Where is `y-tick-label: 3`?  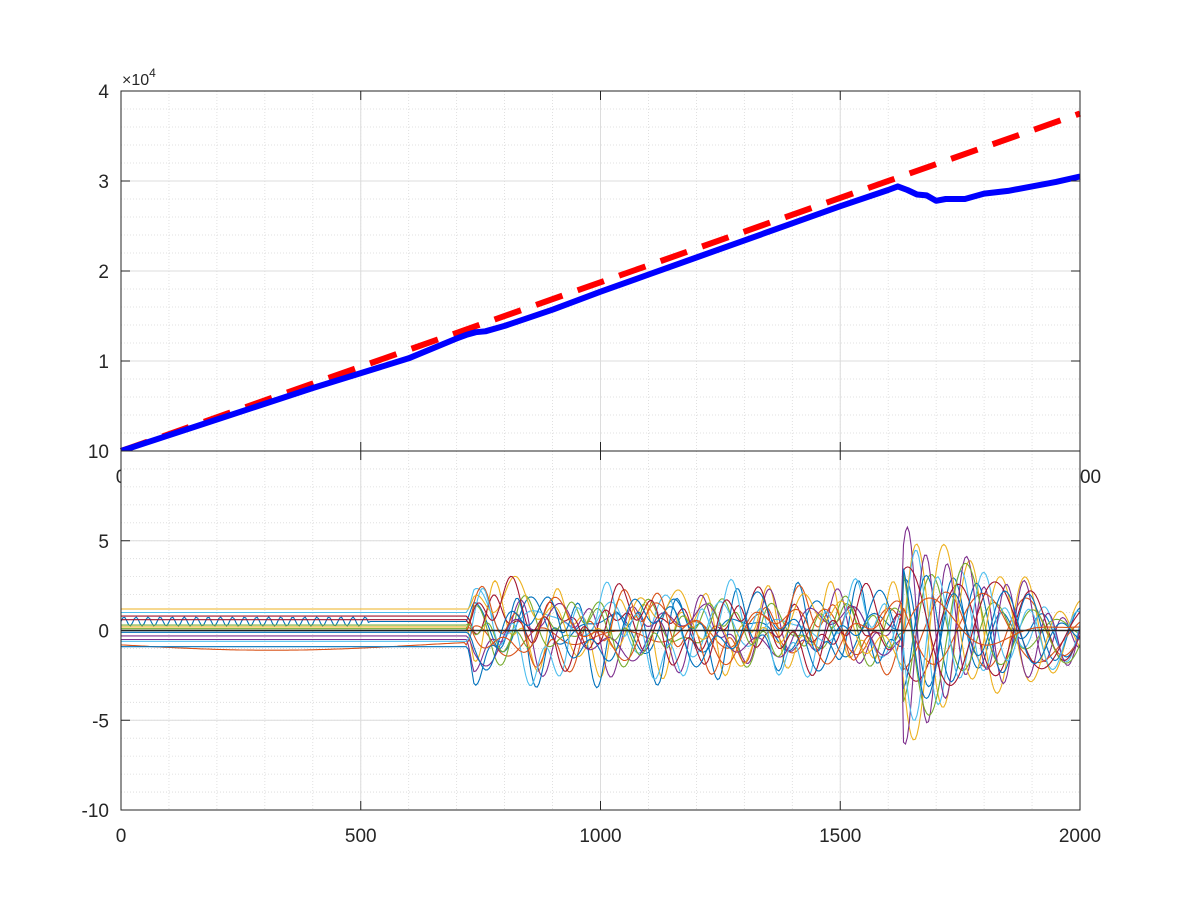
y-tick-label: 3 is located at coordinates (103, 182).